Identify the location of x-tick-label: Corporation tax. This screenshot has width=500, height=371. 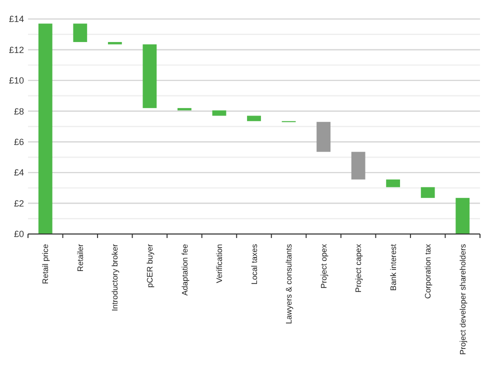
(428, 271).